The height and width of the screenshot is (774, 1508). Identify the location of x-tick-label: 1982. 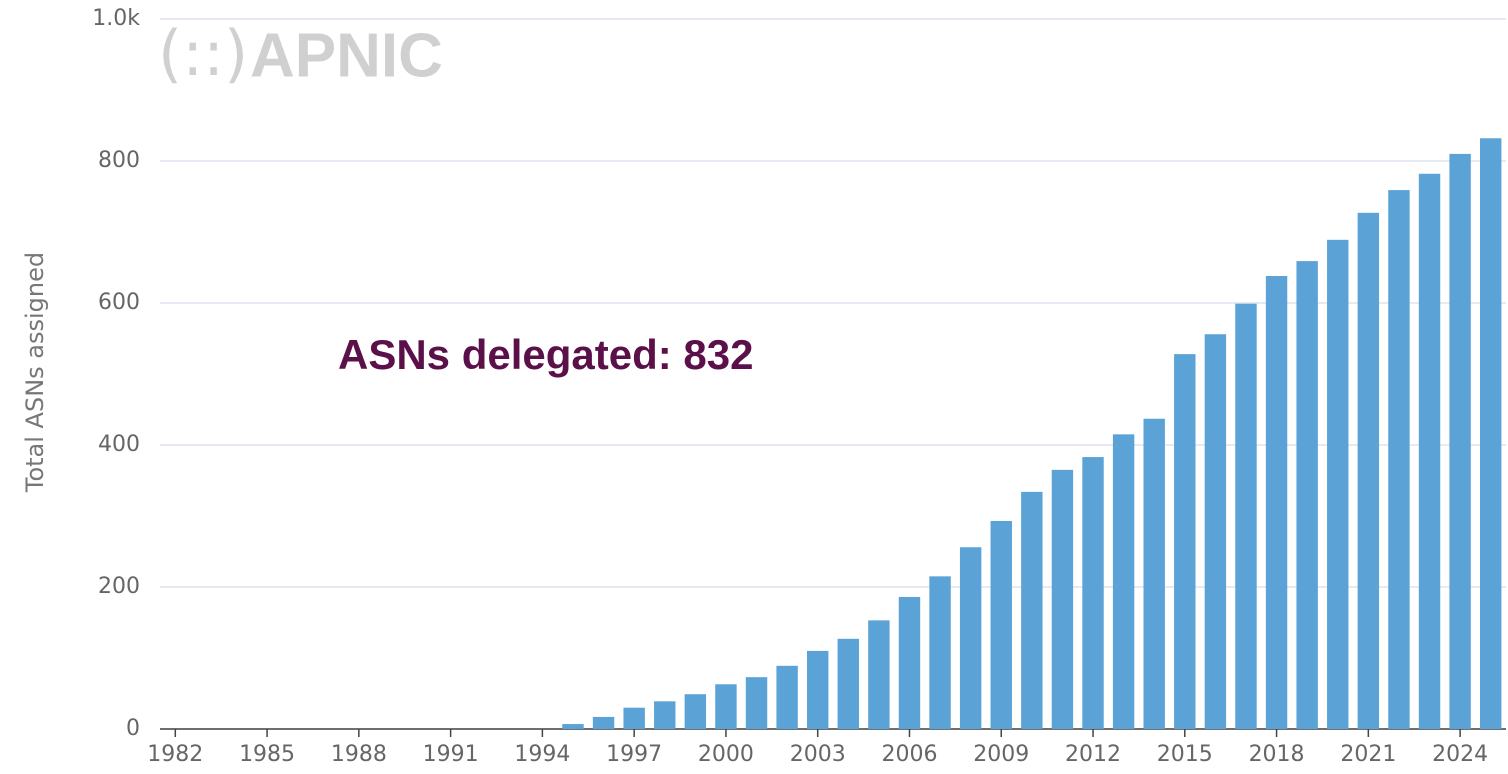
(175, 754).